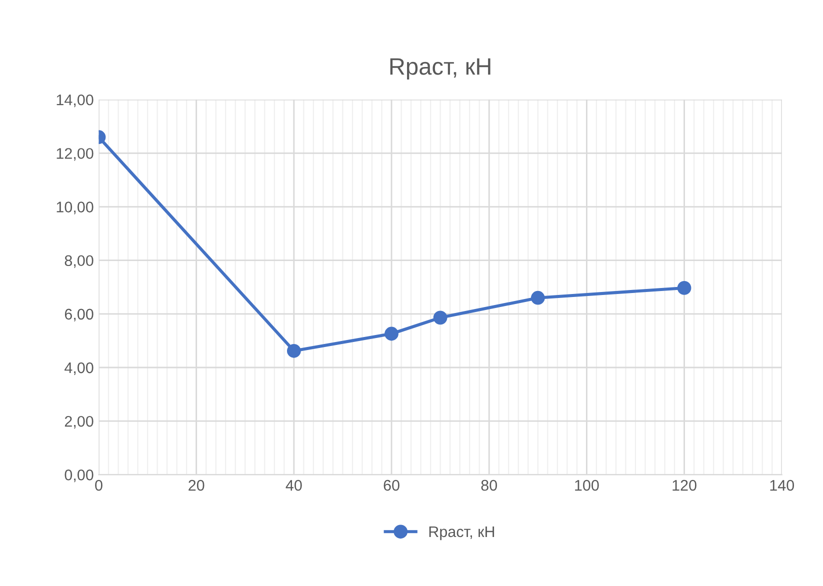 This screenshot has height=586, width=823. What do you see at coordinates (79, 368) in the screenshot?
I see `y-tick-label: 4,00` at bounding box center [79, 368].